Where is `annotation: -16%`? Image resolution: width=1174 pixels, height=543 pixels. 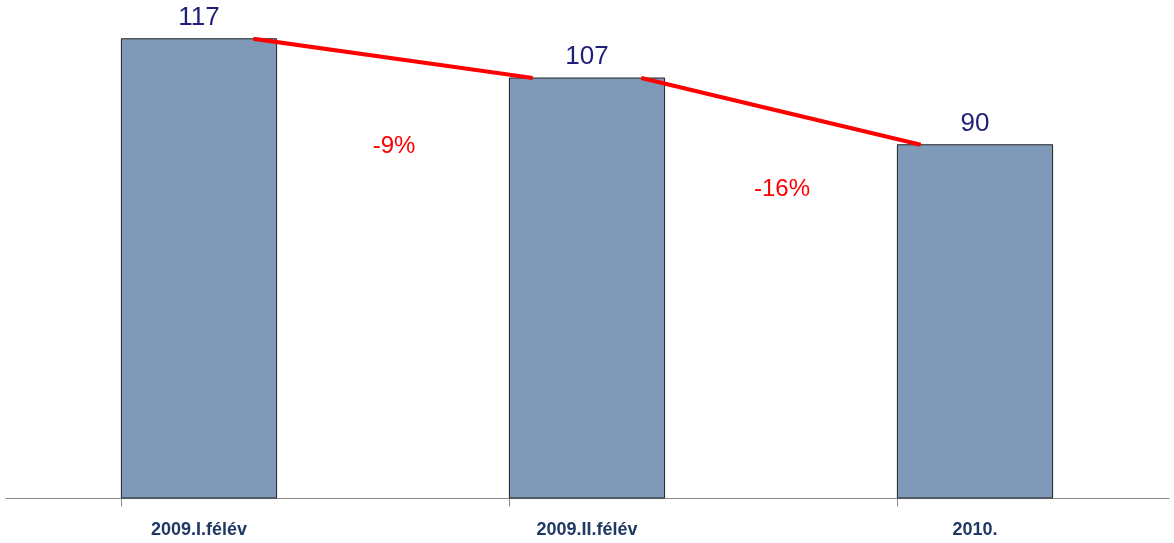
annotation: -16% is located at coordinates (782, 187).